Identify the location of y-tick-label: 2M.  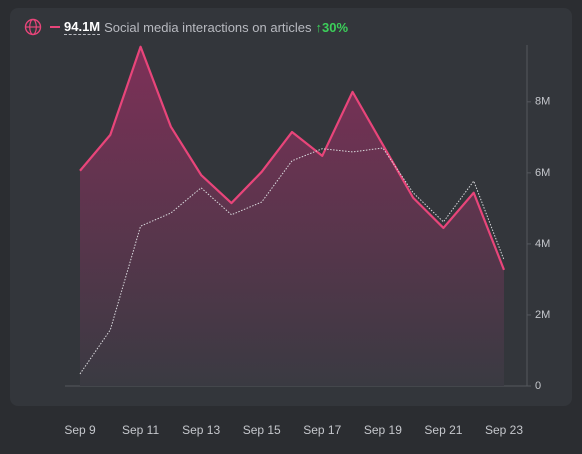
(542, 315).